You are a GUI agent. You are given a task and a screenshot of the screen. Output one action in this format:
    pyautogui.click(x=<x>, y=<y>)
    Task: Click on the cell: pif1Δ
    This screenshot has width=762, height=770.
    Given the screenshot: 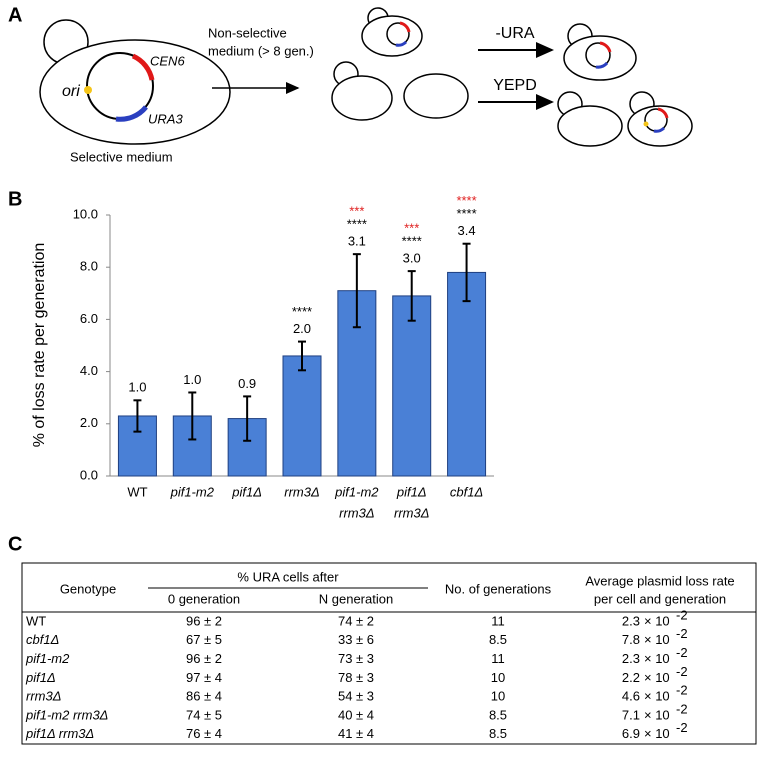 What is the action you would take?
    pyautogui.click(x=40, y=677)
    